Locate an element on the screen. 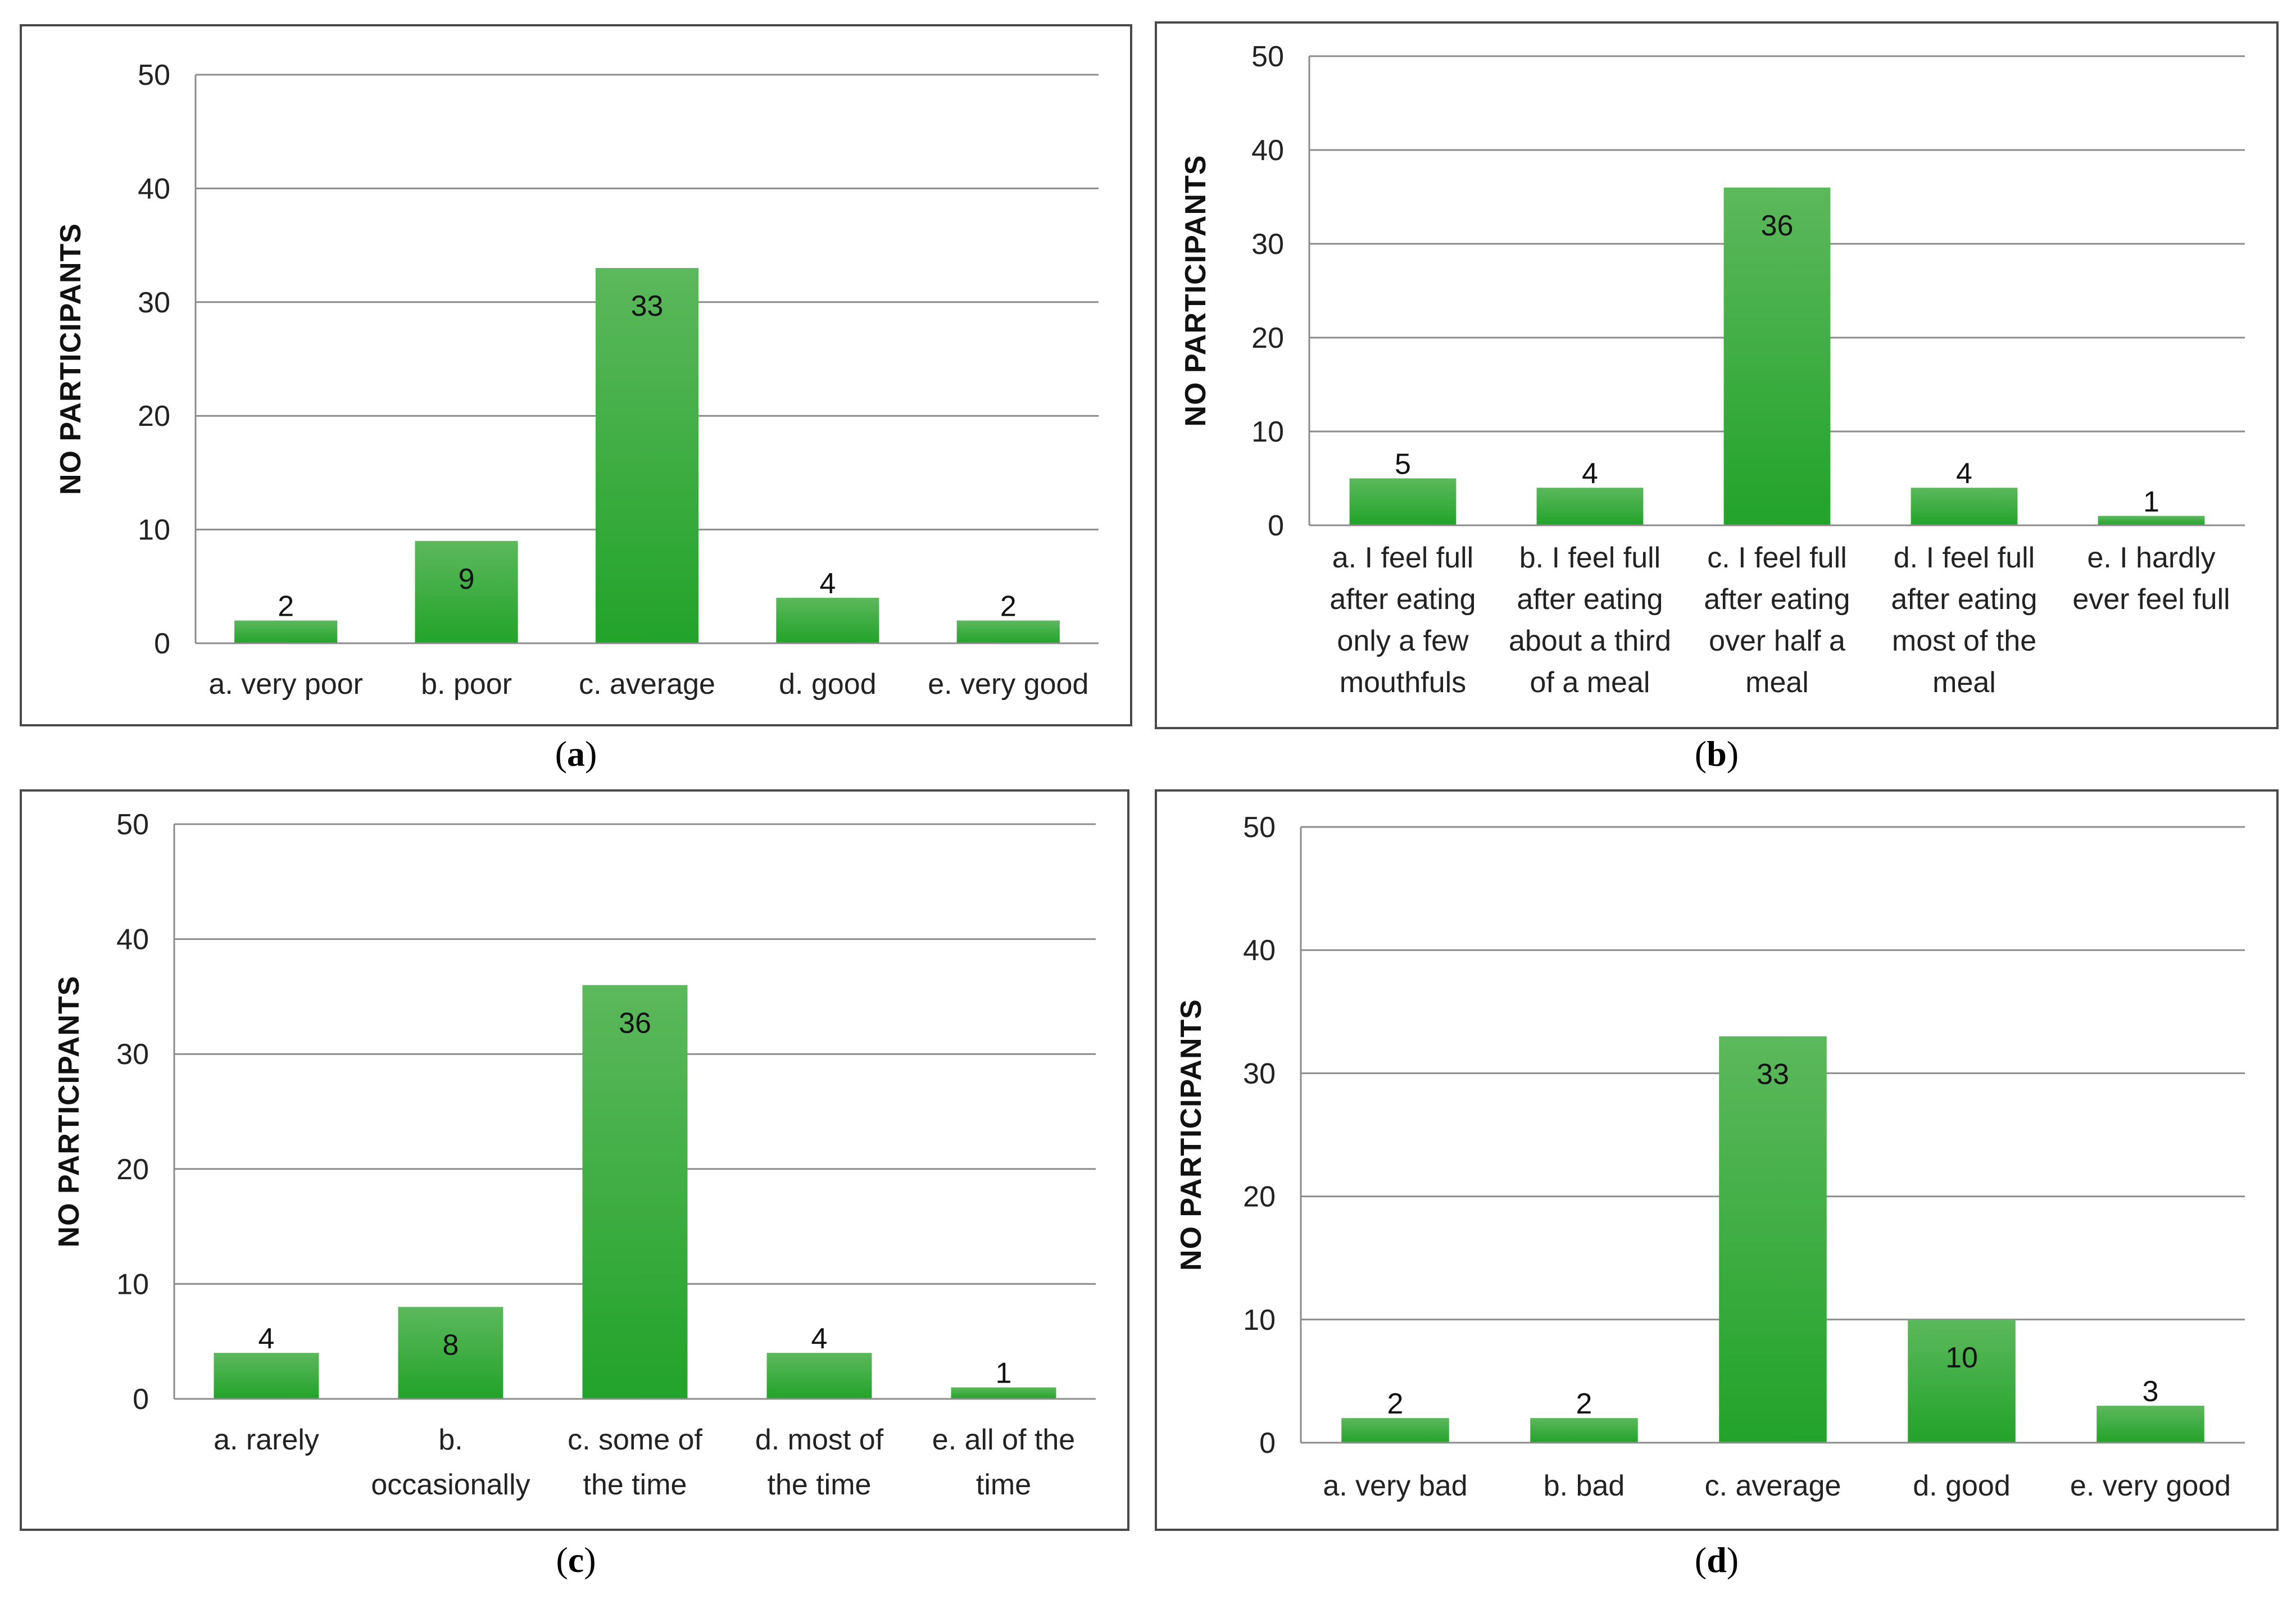  data-label: 5 is located at coordinates (1403, 465).